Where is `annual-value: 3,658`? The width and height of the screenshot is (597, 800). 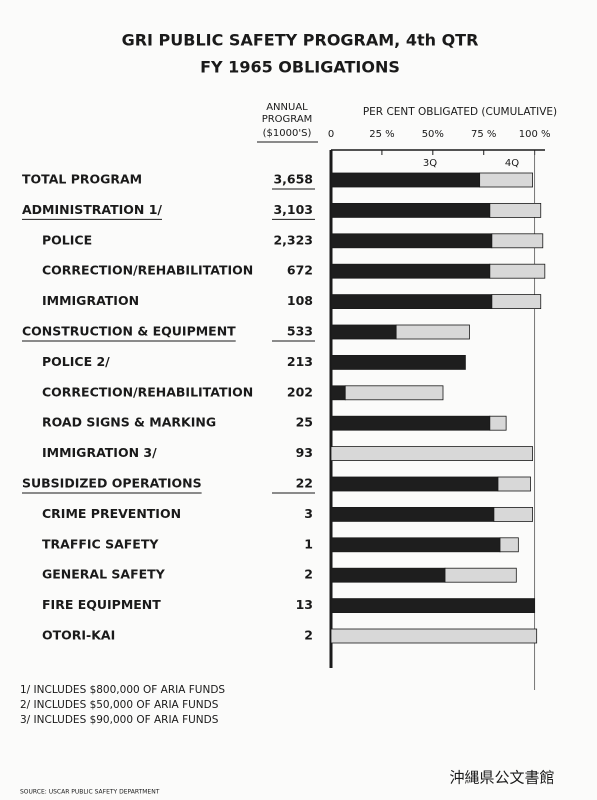 annual-value: 3,658 is located at coordinates (293, 179).